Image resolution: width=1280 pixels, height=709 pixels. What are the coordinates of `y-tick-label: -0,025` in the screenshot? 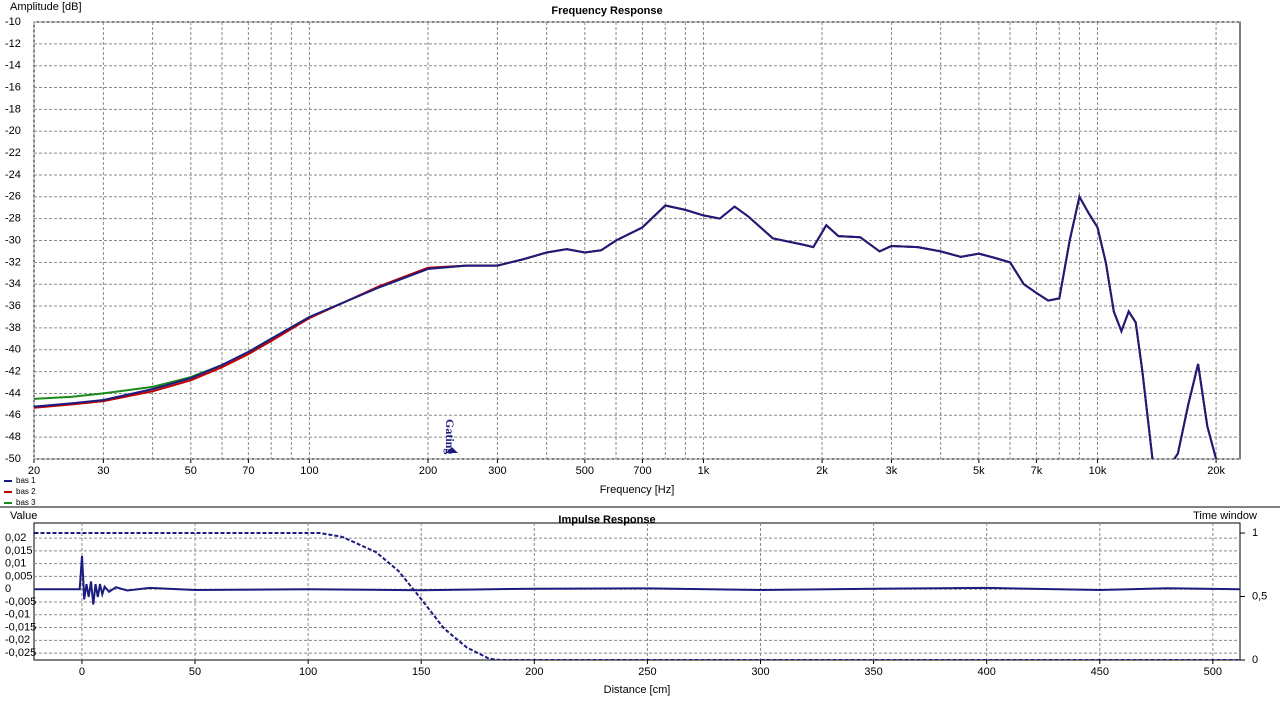 It's located at (20, 653).